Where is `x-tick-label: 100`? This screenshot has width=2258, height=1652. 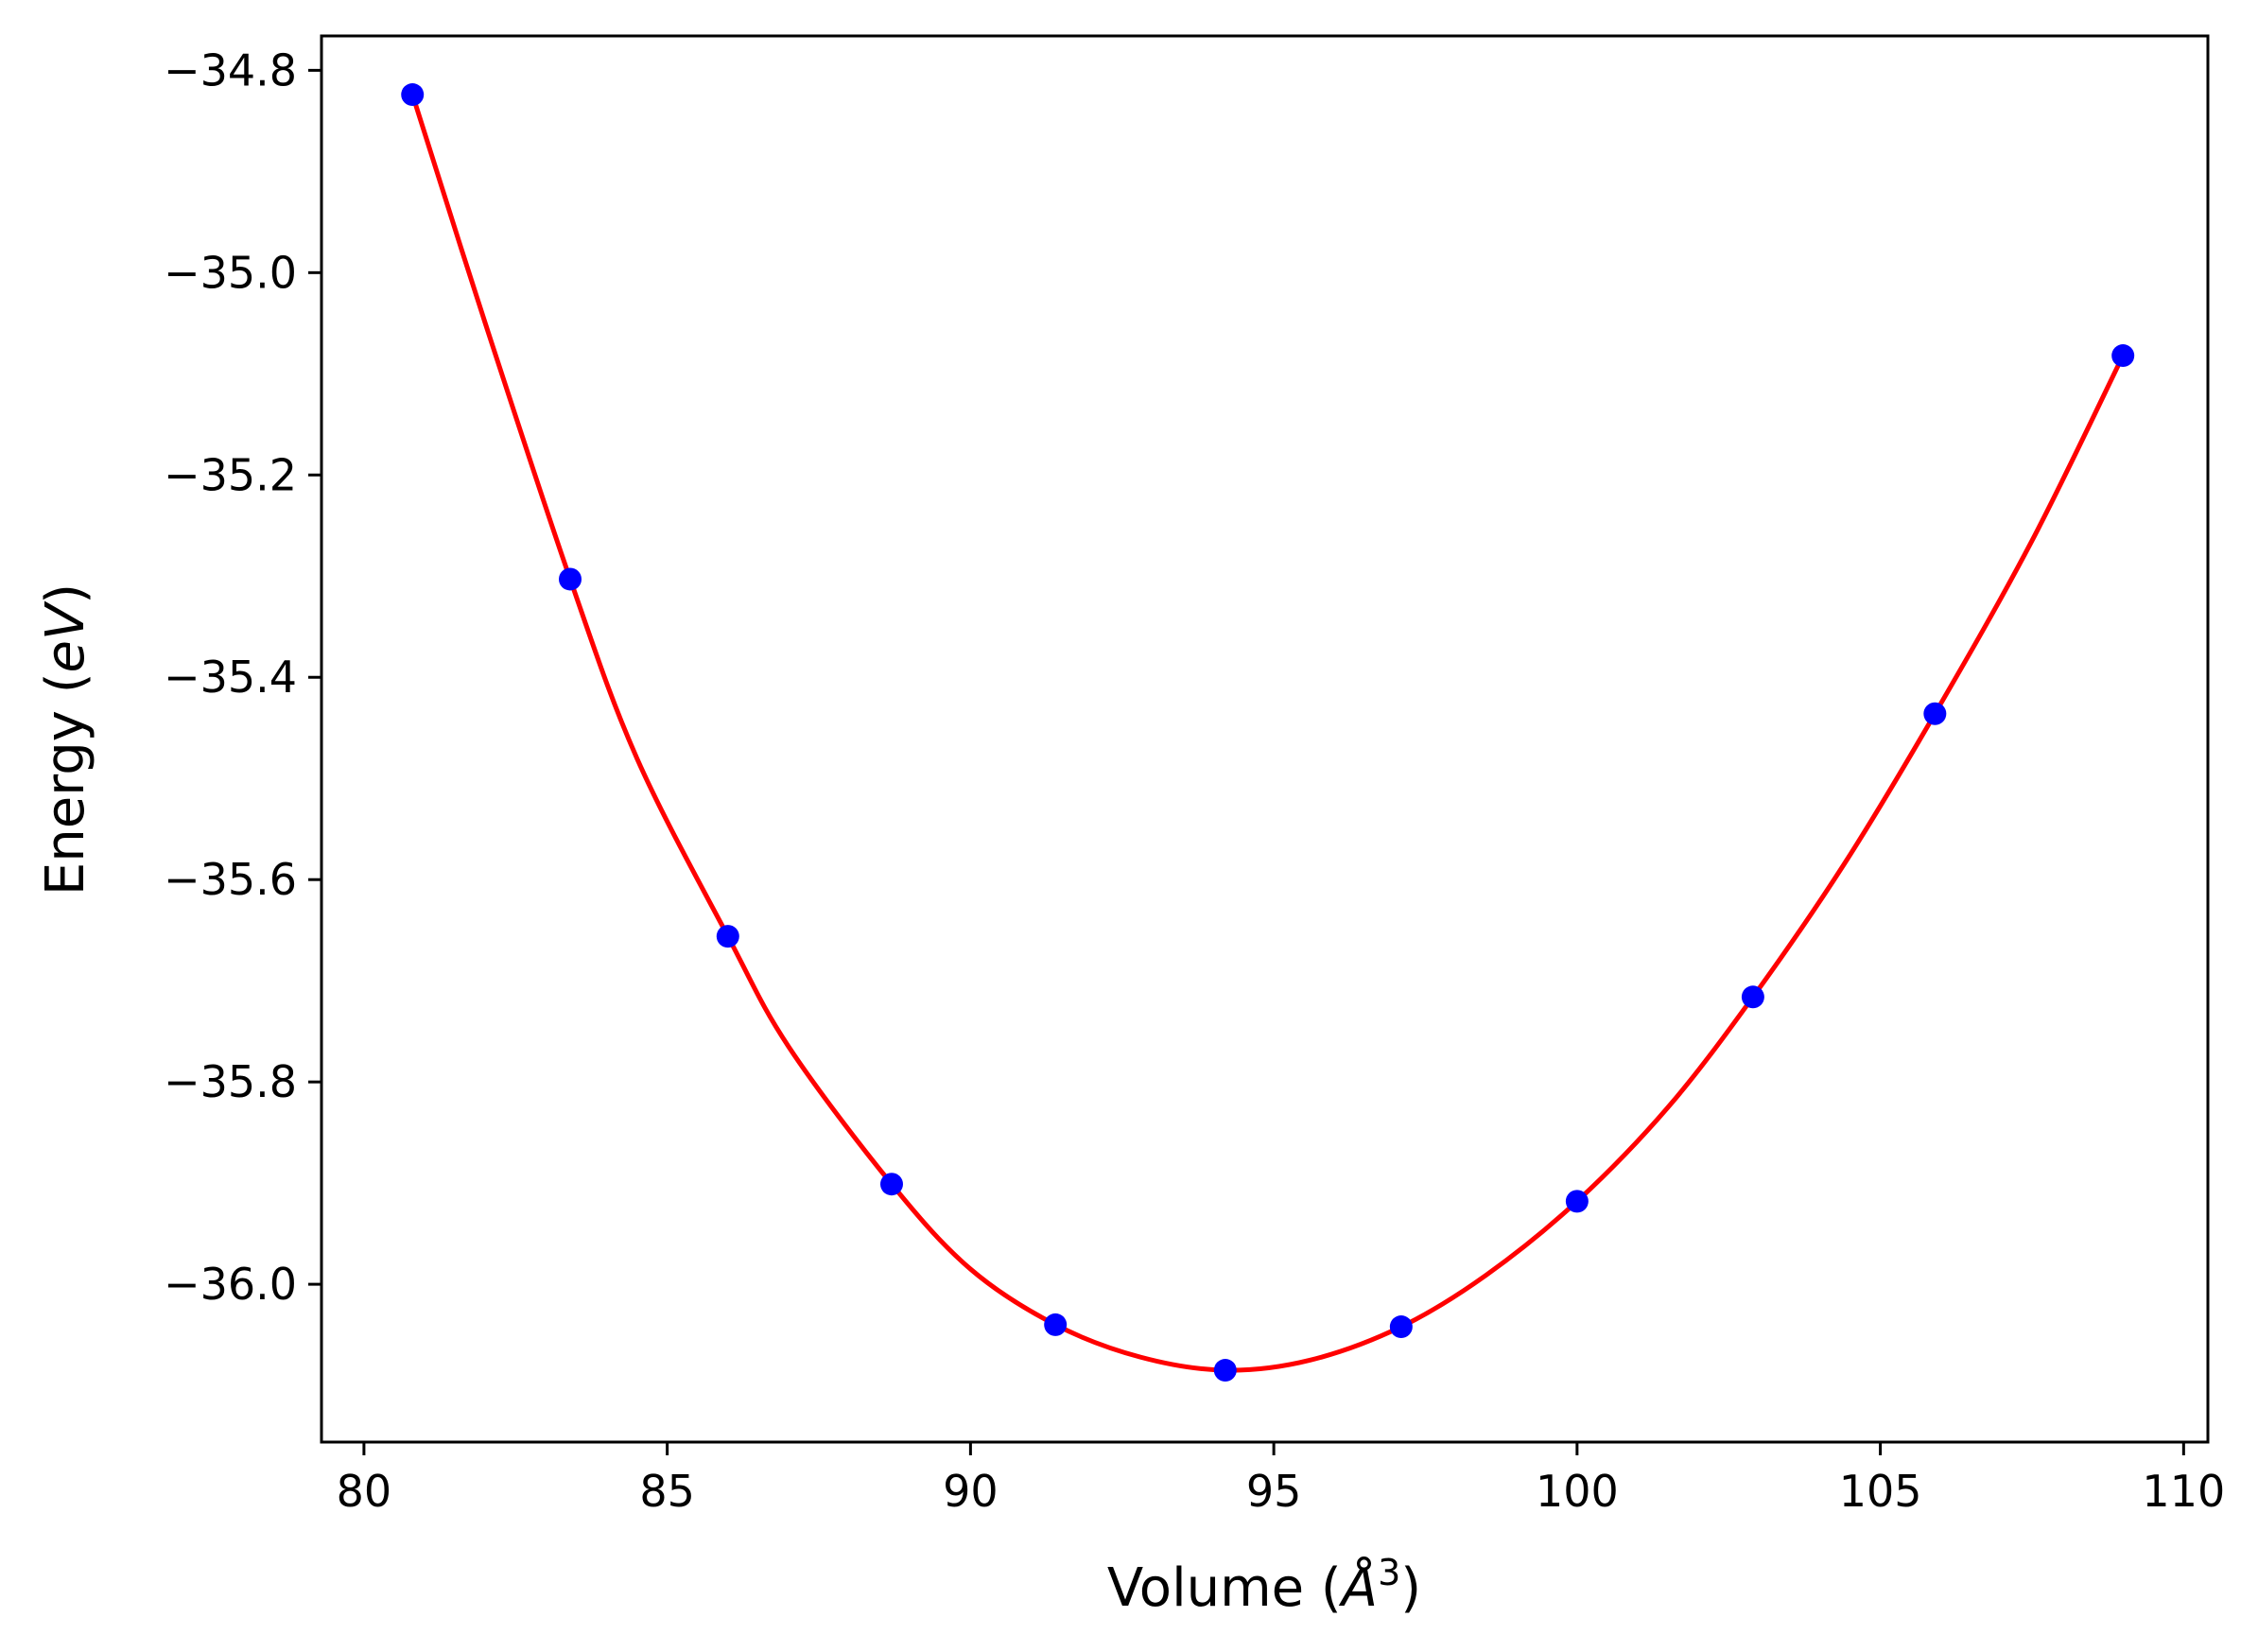
x-tick-label: 100 is located at coordinates (1577, 1492).